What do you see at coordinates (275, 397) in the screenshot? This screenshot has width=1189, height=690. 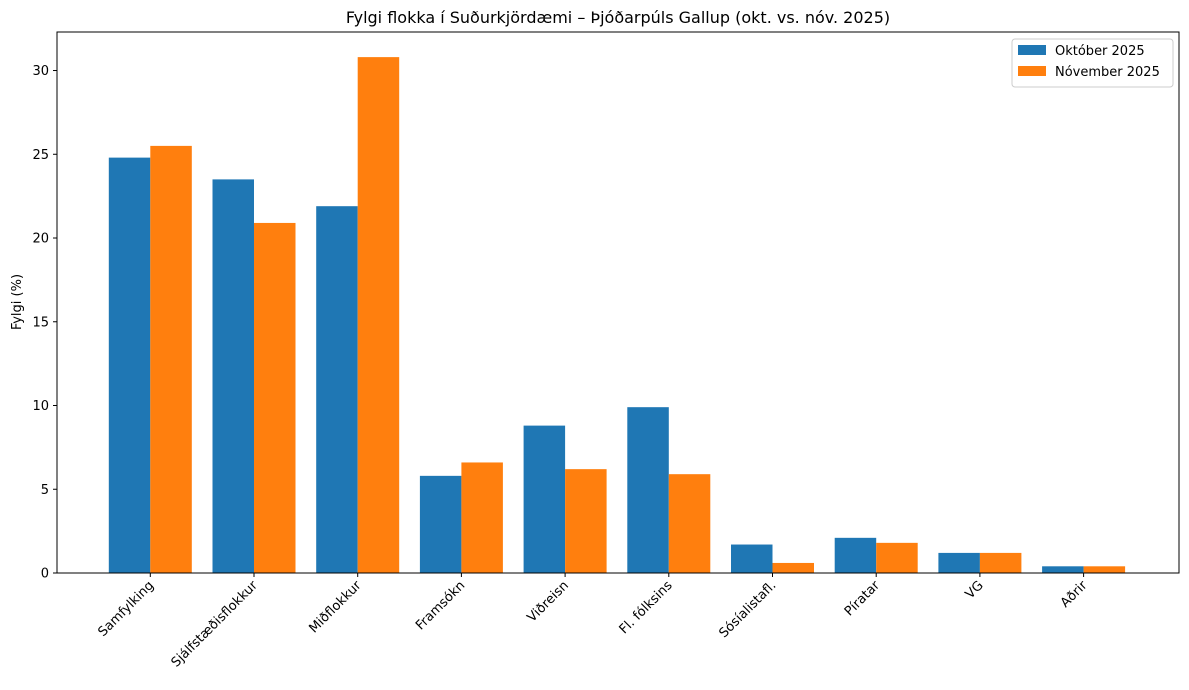 I see `bar-november-sjalfst-isflokkur` at bounding box center [275, 397].